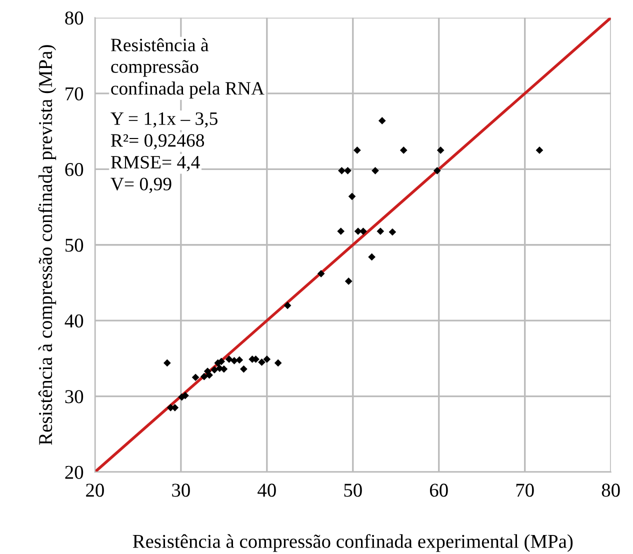  I want to click on y-tick-label: 60, so click(74, 169).